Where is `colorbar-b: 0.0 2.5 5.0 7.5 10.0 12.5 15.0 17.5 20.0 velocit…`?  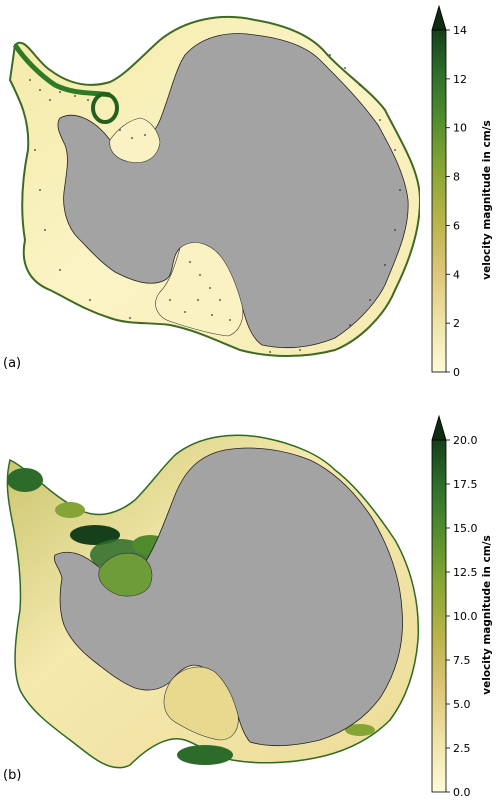
colorbar-b: 0.0 2.5 5.0 7.5 10.0 12.5 15.0 17.5 20.0 velocit… is located at coordinates (462, 606).